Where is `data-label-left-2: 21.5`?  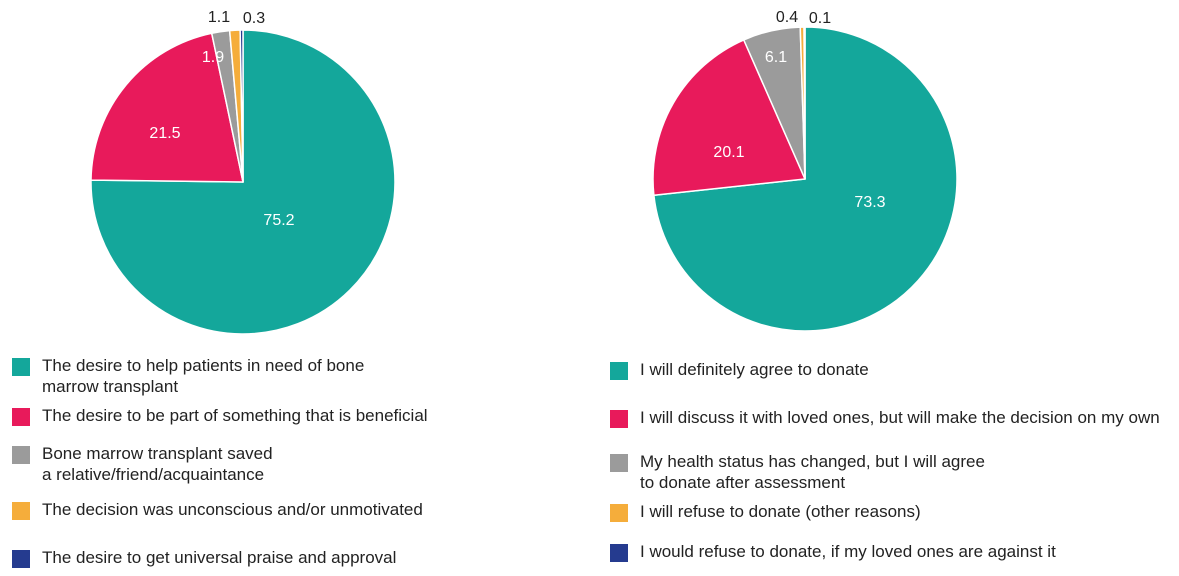 data-label-left-2: 21.5 is located at coordinates (164, 133).